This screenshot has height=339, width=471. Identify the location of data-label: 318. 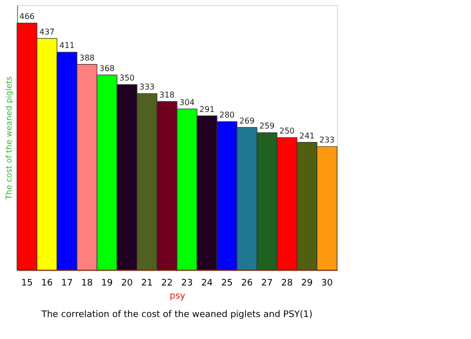
(167, 95).